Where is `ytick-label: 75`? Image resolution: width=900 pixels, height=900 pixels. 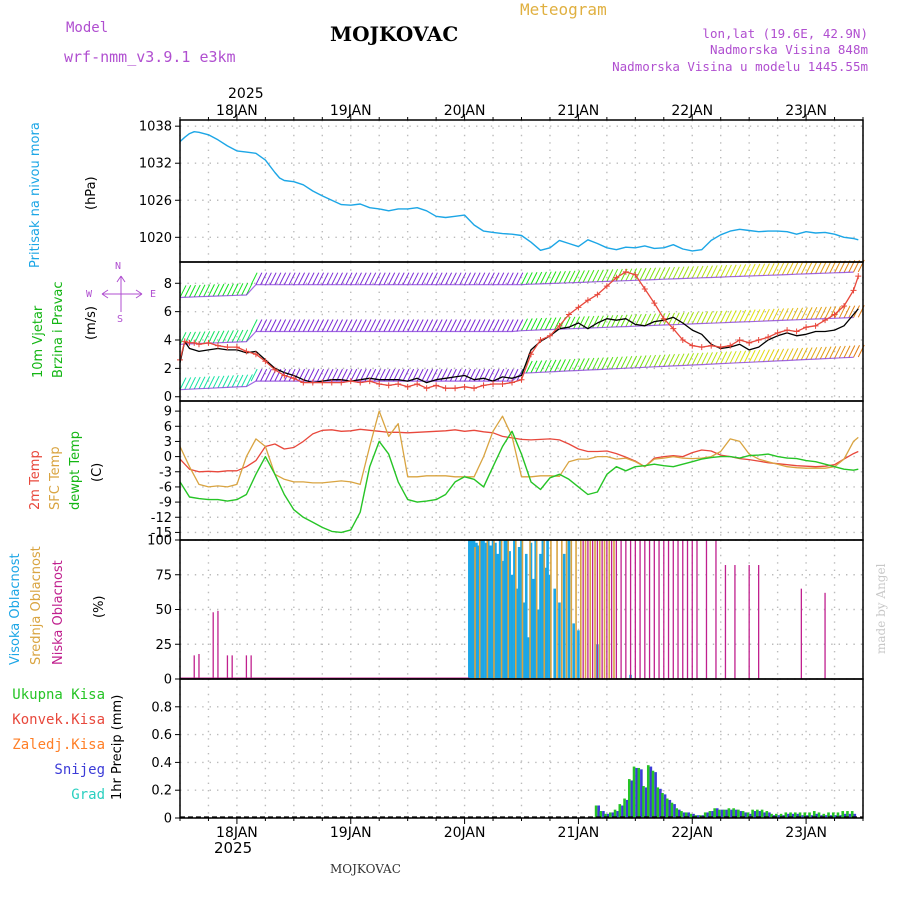
ytick-label: 75 is located at coordinates (163, 575).